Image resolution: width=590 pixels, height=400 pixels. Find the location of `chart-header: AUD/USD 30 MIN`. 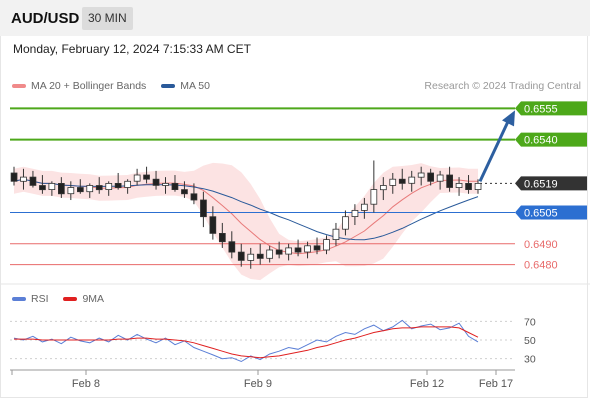

chart-header: AUD/USD 30 MIN is located at coordinates (295, 18).